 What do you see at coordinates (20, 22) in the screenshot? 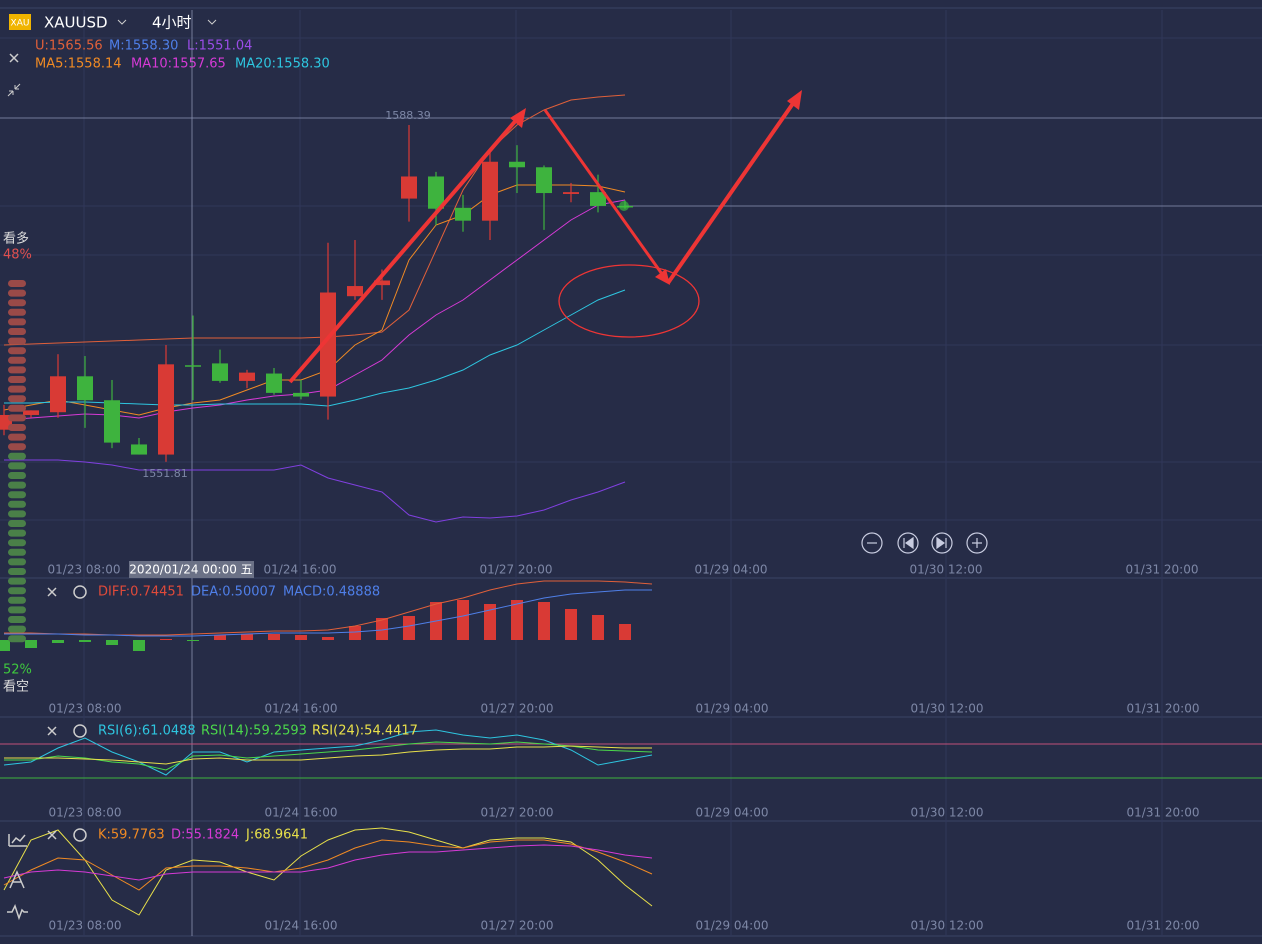
I see `symbol-icon` at bounding box center [20, 22].